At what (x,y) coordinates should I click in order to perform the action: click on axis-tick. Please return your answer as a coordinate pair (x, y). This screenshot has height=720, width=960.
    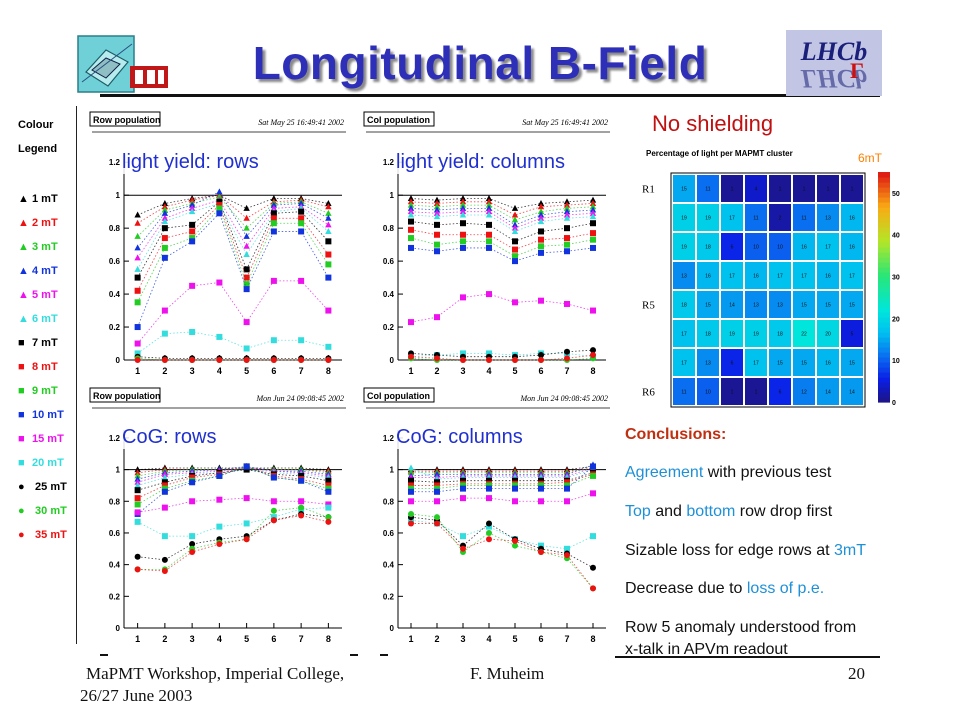
    Looking at the image, I should click on (104, 655).